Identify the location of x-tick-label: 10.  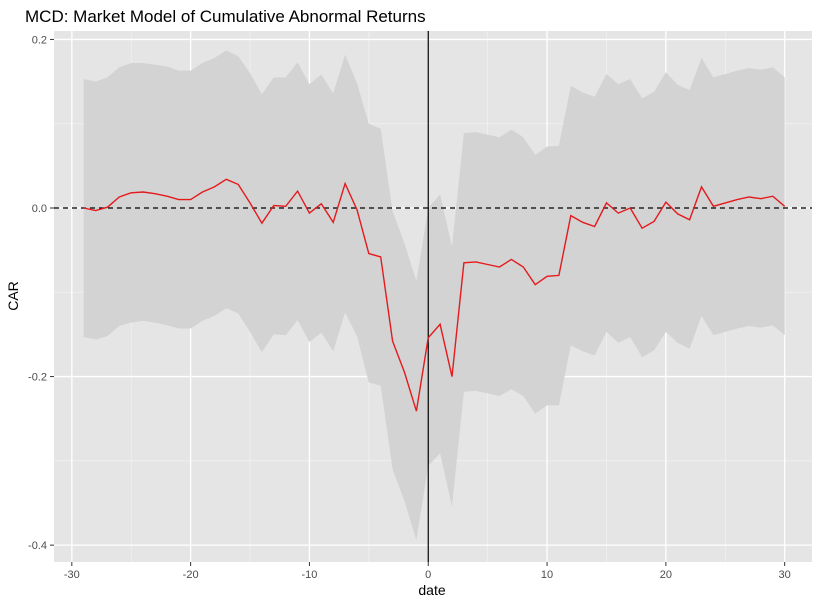
(547, 575).